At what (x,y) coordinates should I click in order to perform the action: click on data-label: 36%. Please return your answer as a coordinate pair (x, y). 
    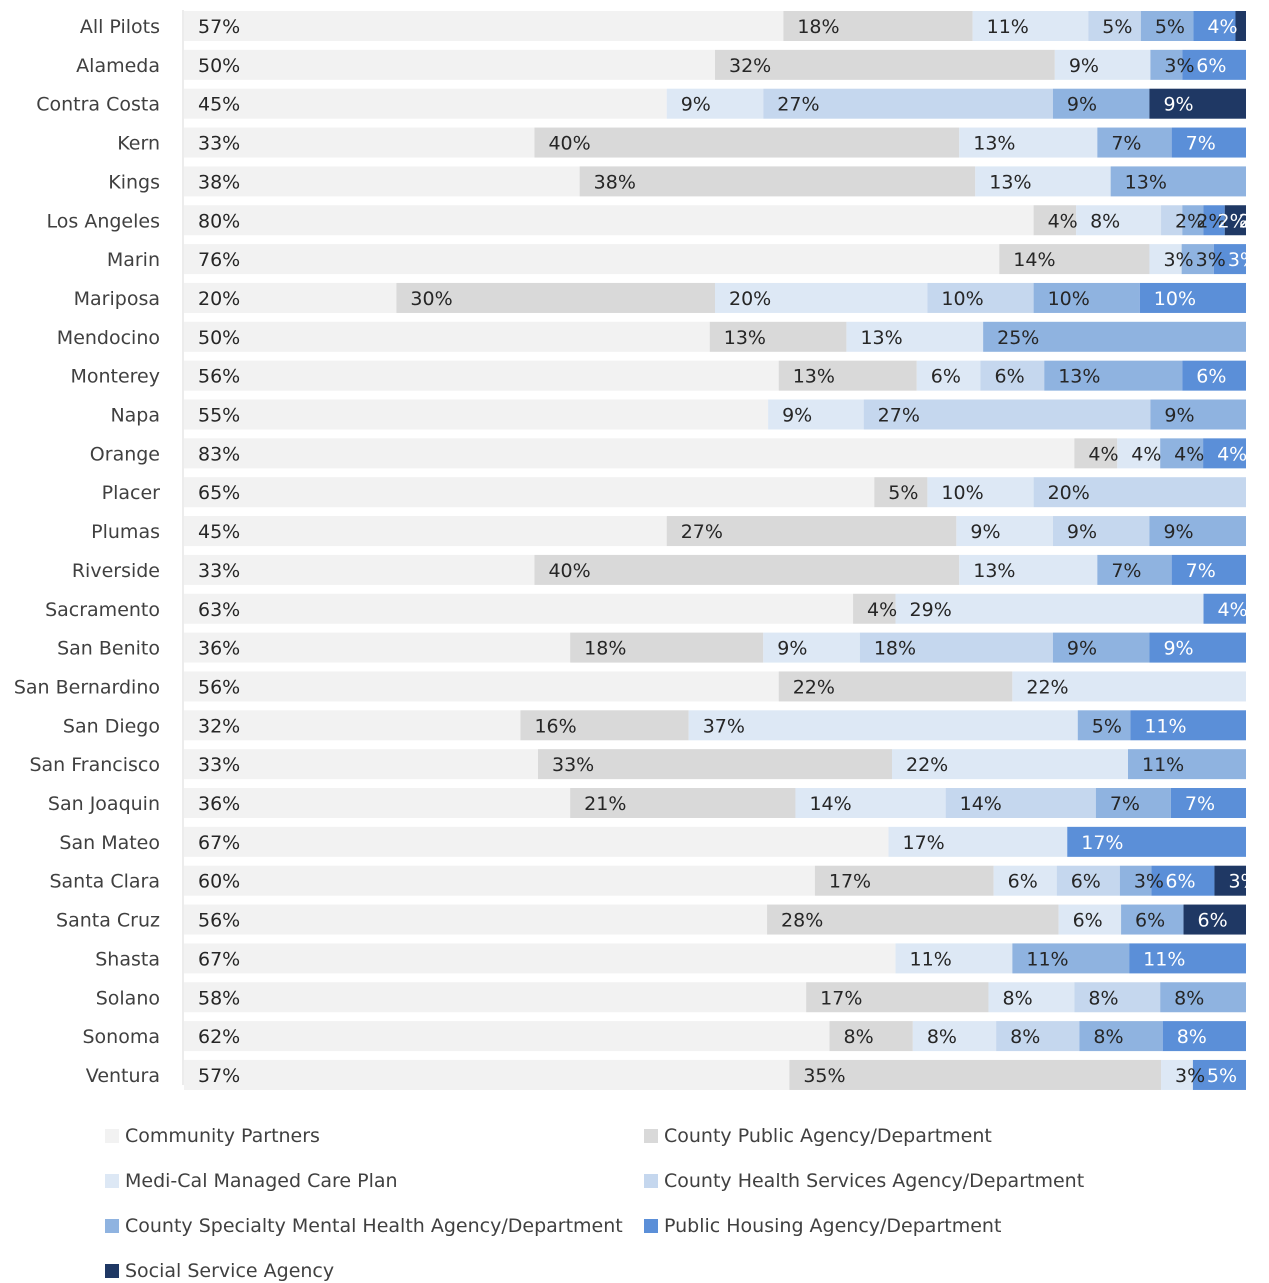
    Looking at the image, I should click on (219, 804).